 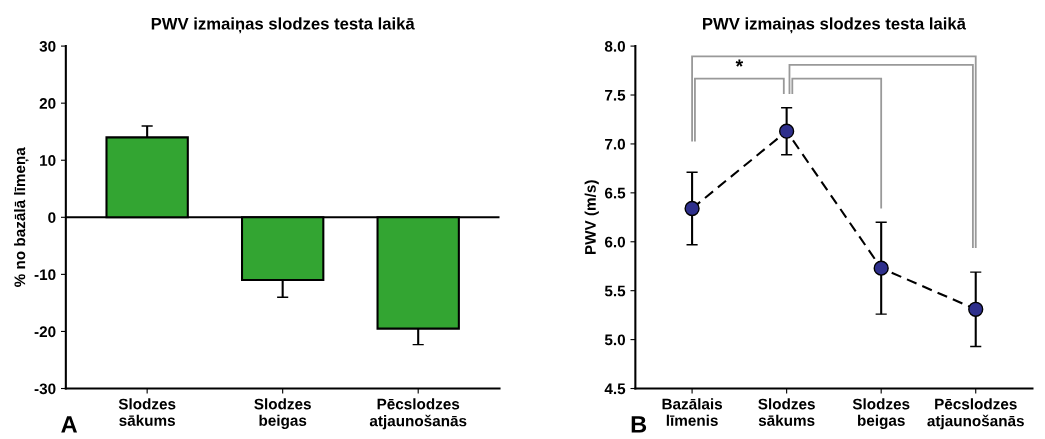 What do you see at coordinates (692, 412) in the screenshot?
I see `x-tick-label: Bazālais līmenis` at bounding box center [692, 412].